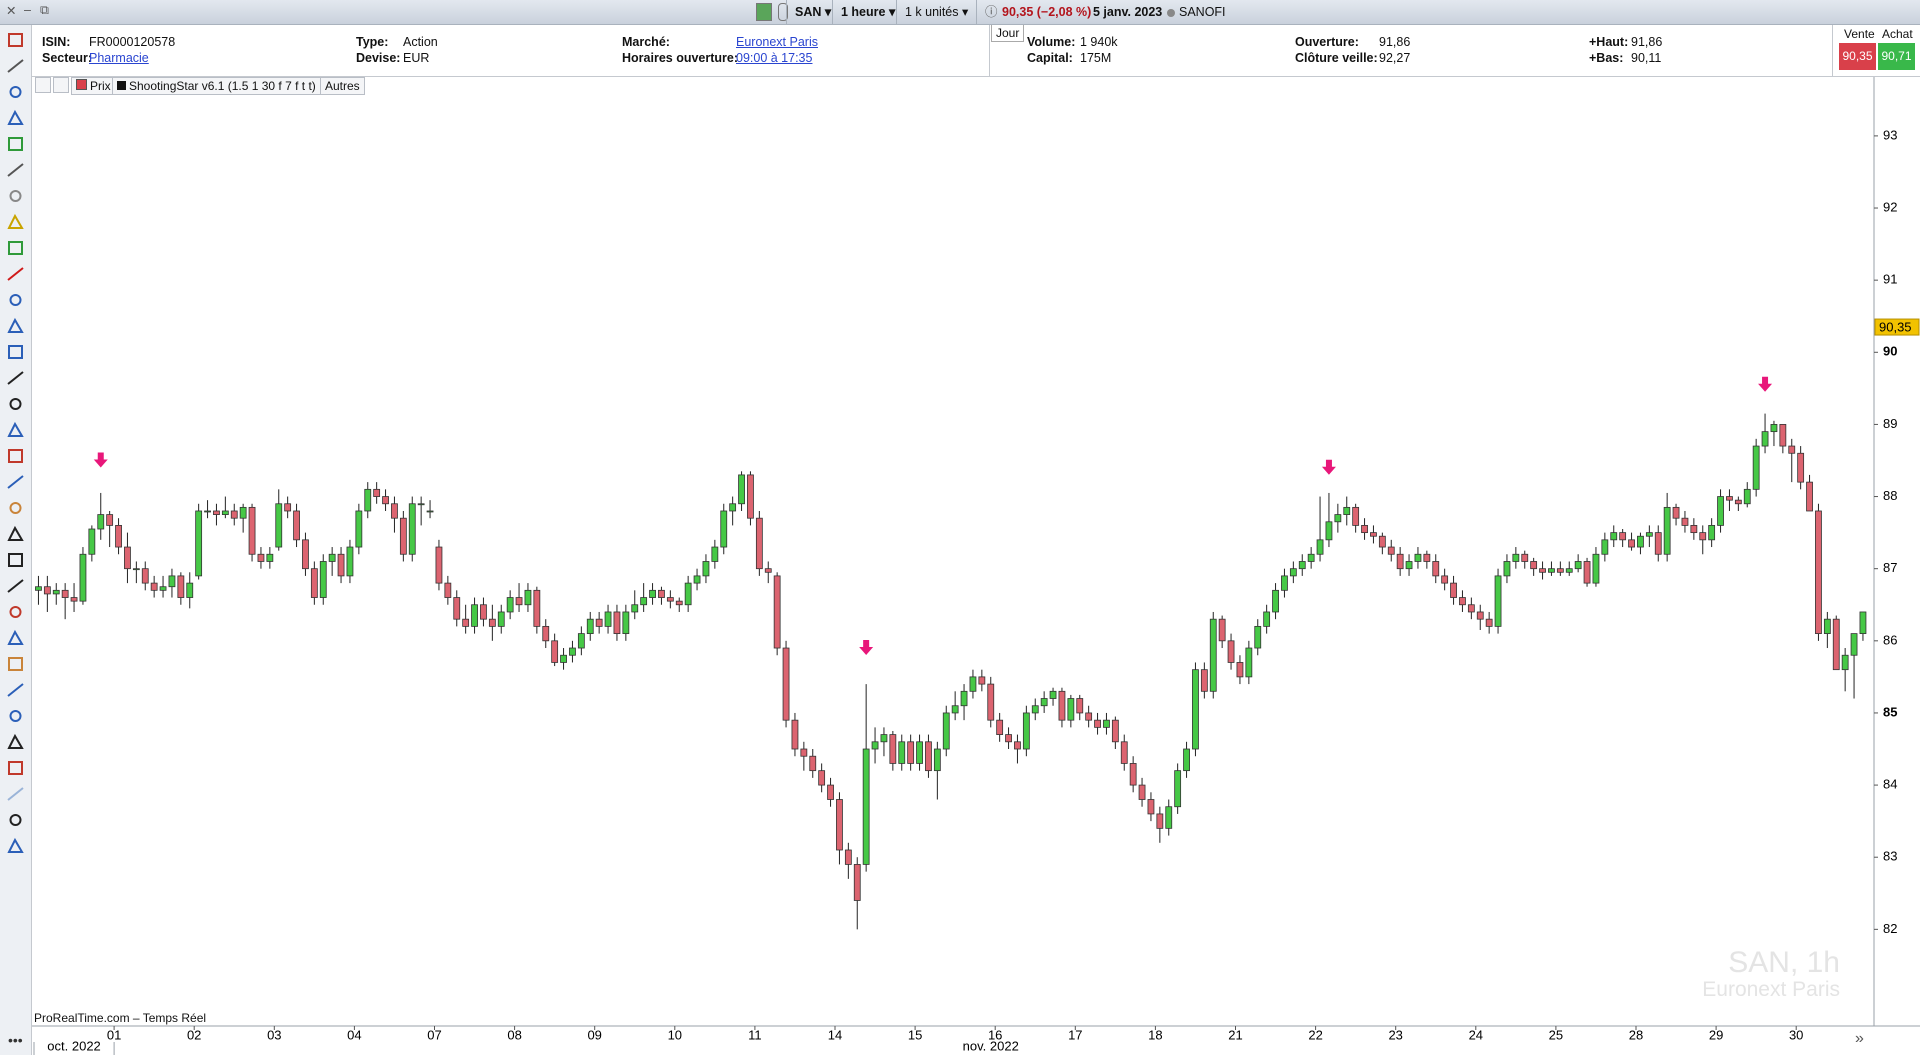 This screenshot has height=1055, width=1920. What do you see at coordinates (416, 58) in the screenshot?
I see `currency: EUR` at bounding box center [416, 58].